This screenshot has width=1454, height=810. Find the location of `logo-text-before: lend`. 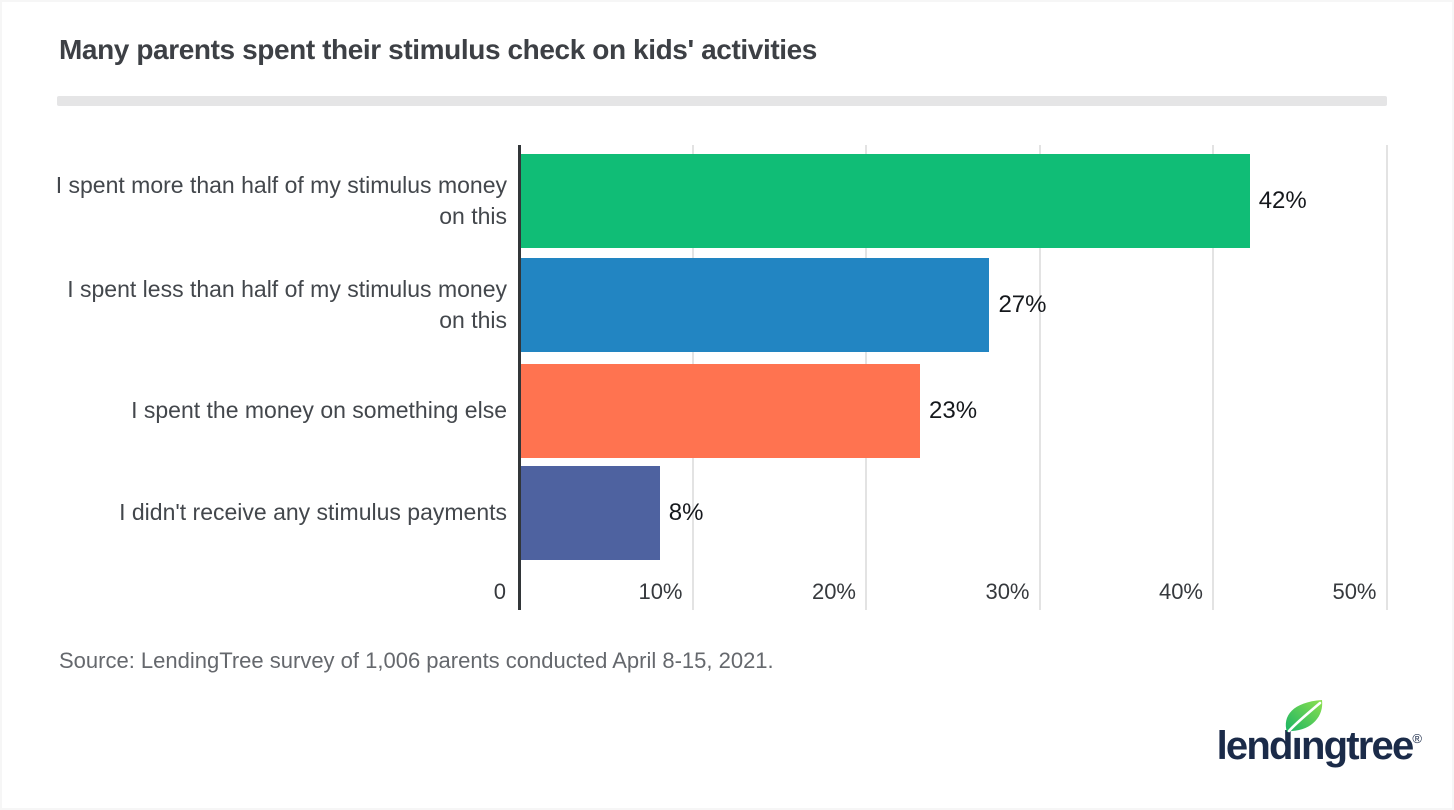

logo-text-before: lend is located at coordinates (1255, 746).